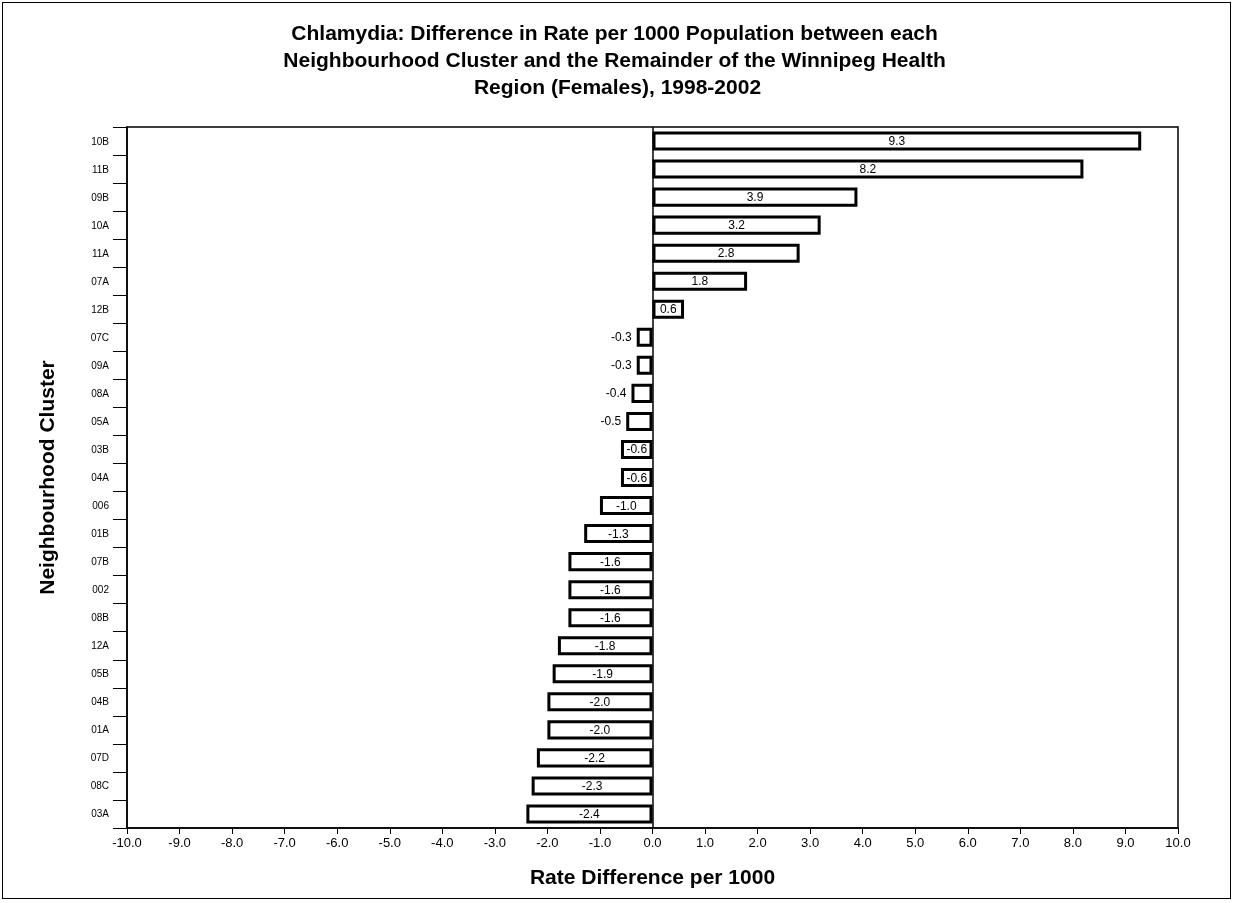 The width and height of the screenshot is (1235, 903). I want to click on y-tick-label: 05A, so click(100, 421).